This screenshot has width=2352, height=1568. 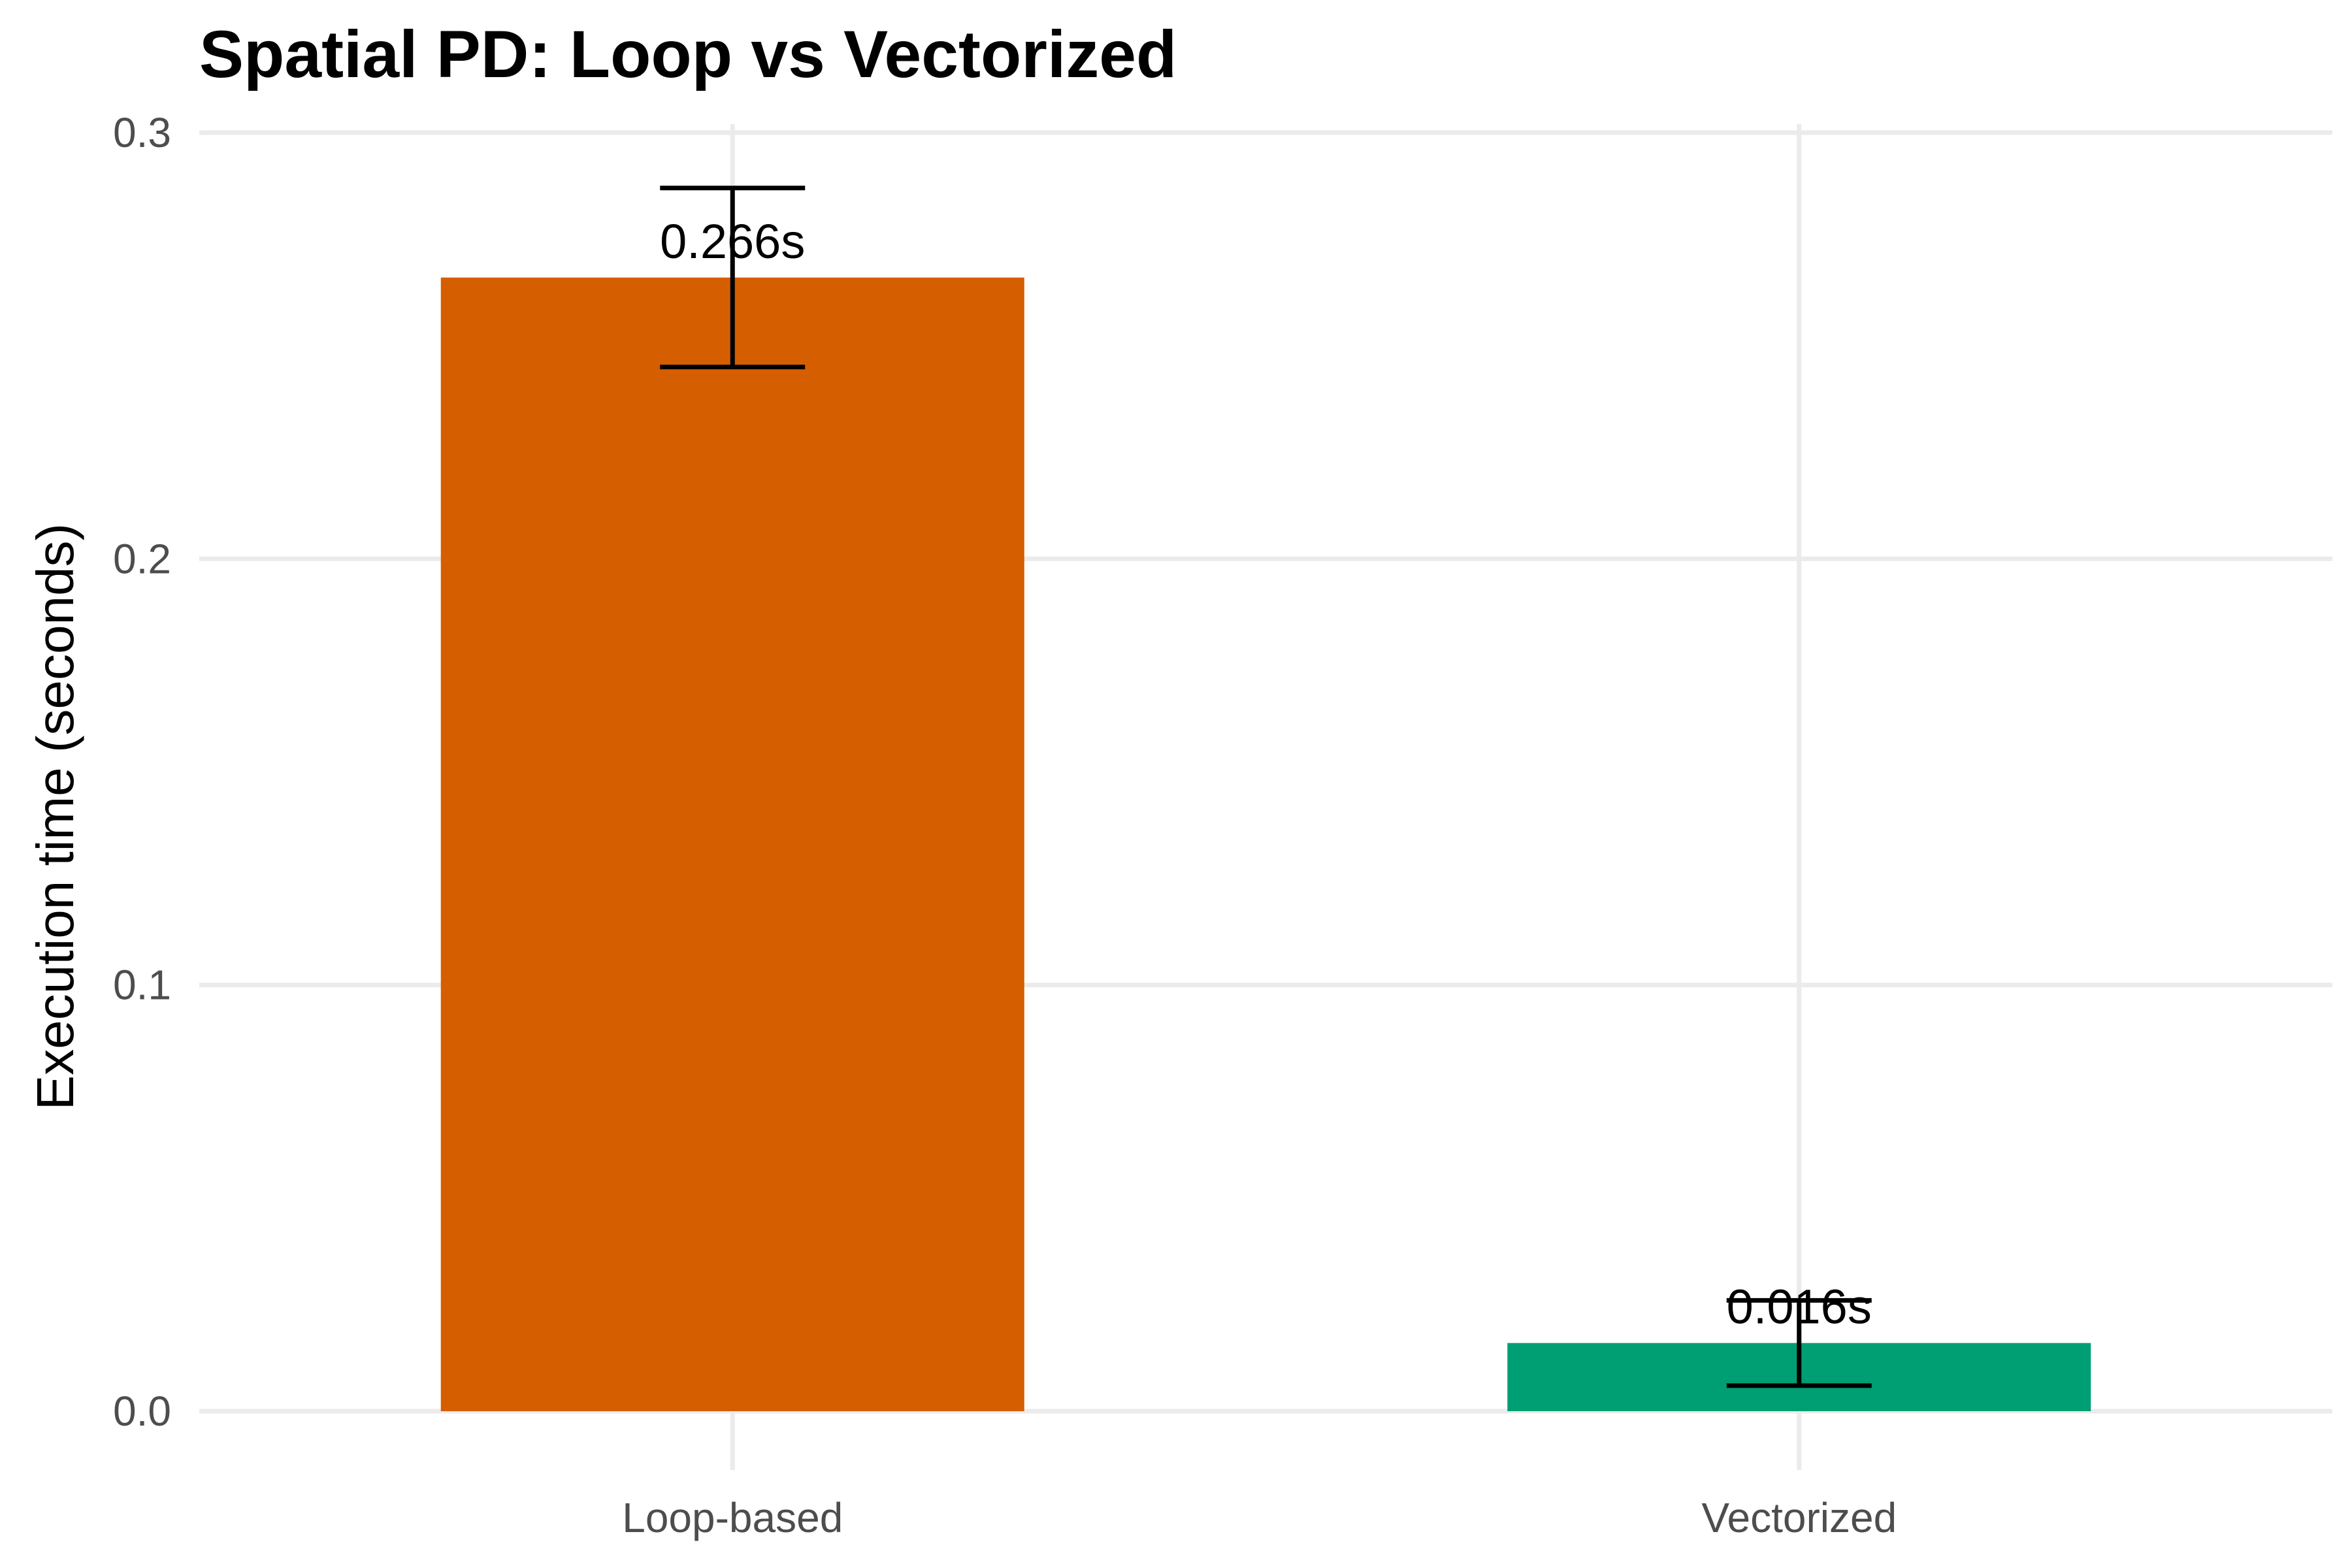 What do you see at coordinates (1799, 1307) in the screenshot?
I see `bar-value-label: 0.016s` at bounding box center [1799, 1307].